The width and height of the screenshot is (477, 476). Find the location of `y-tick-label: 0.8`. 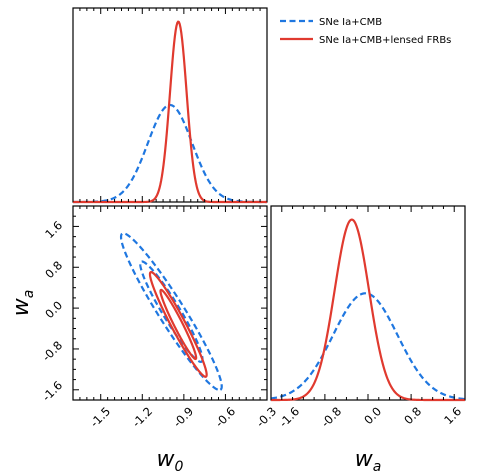

y-tick-label: 0.8 is located at coordinates (53, 269).